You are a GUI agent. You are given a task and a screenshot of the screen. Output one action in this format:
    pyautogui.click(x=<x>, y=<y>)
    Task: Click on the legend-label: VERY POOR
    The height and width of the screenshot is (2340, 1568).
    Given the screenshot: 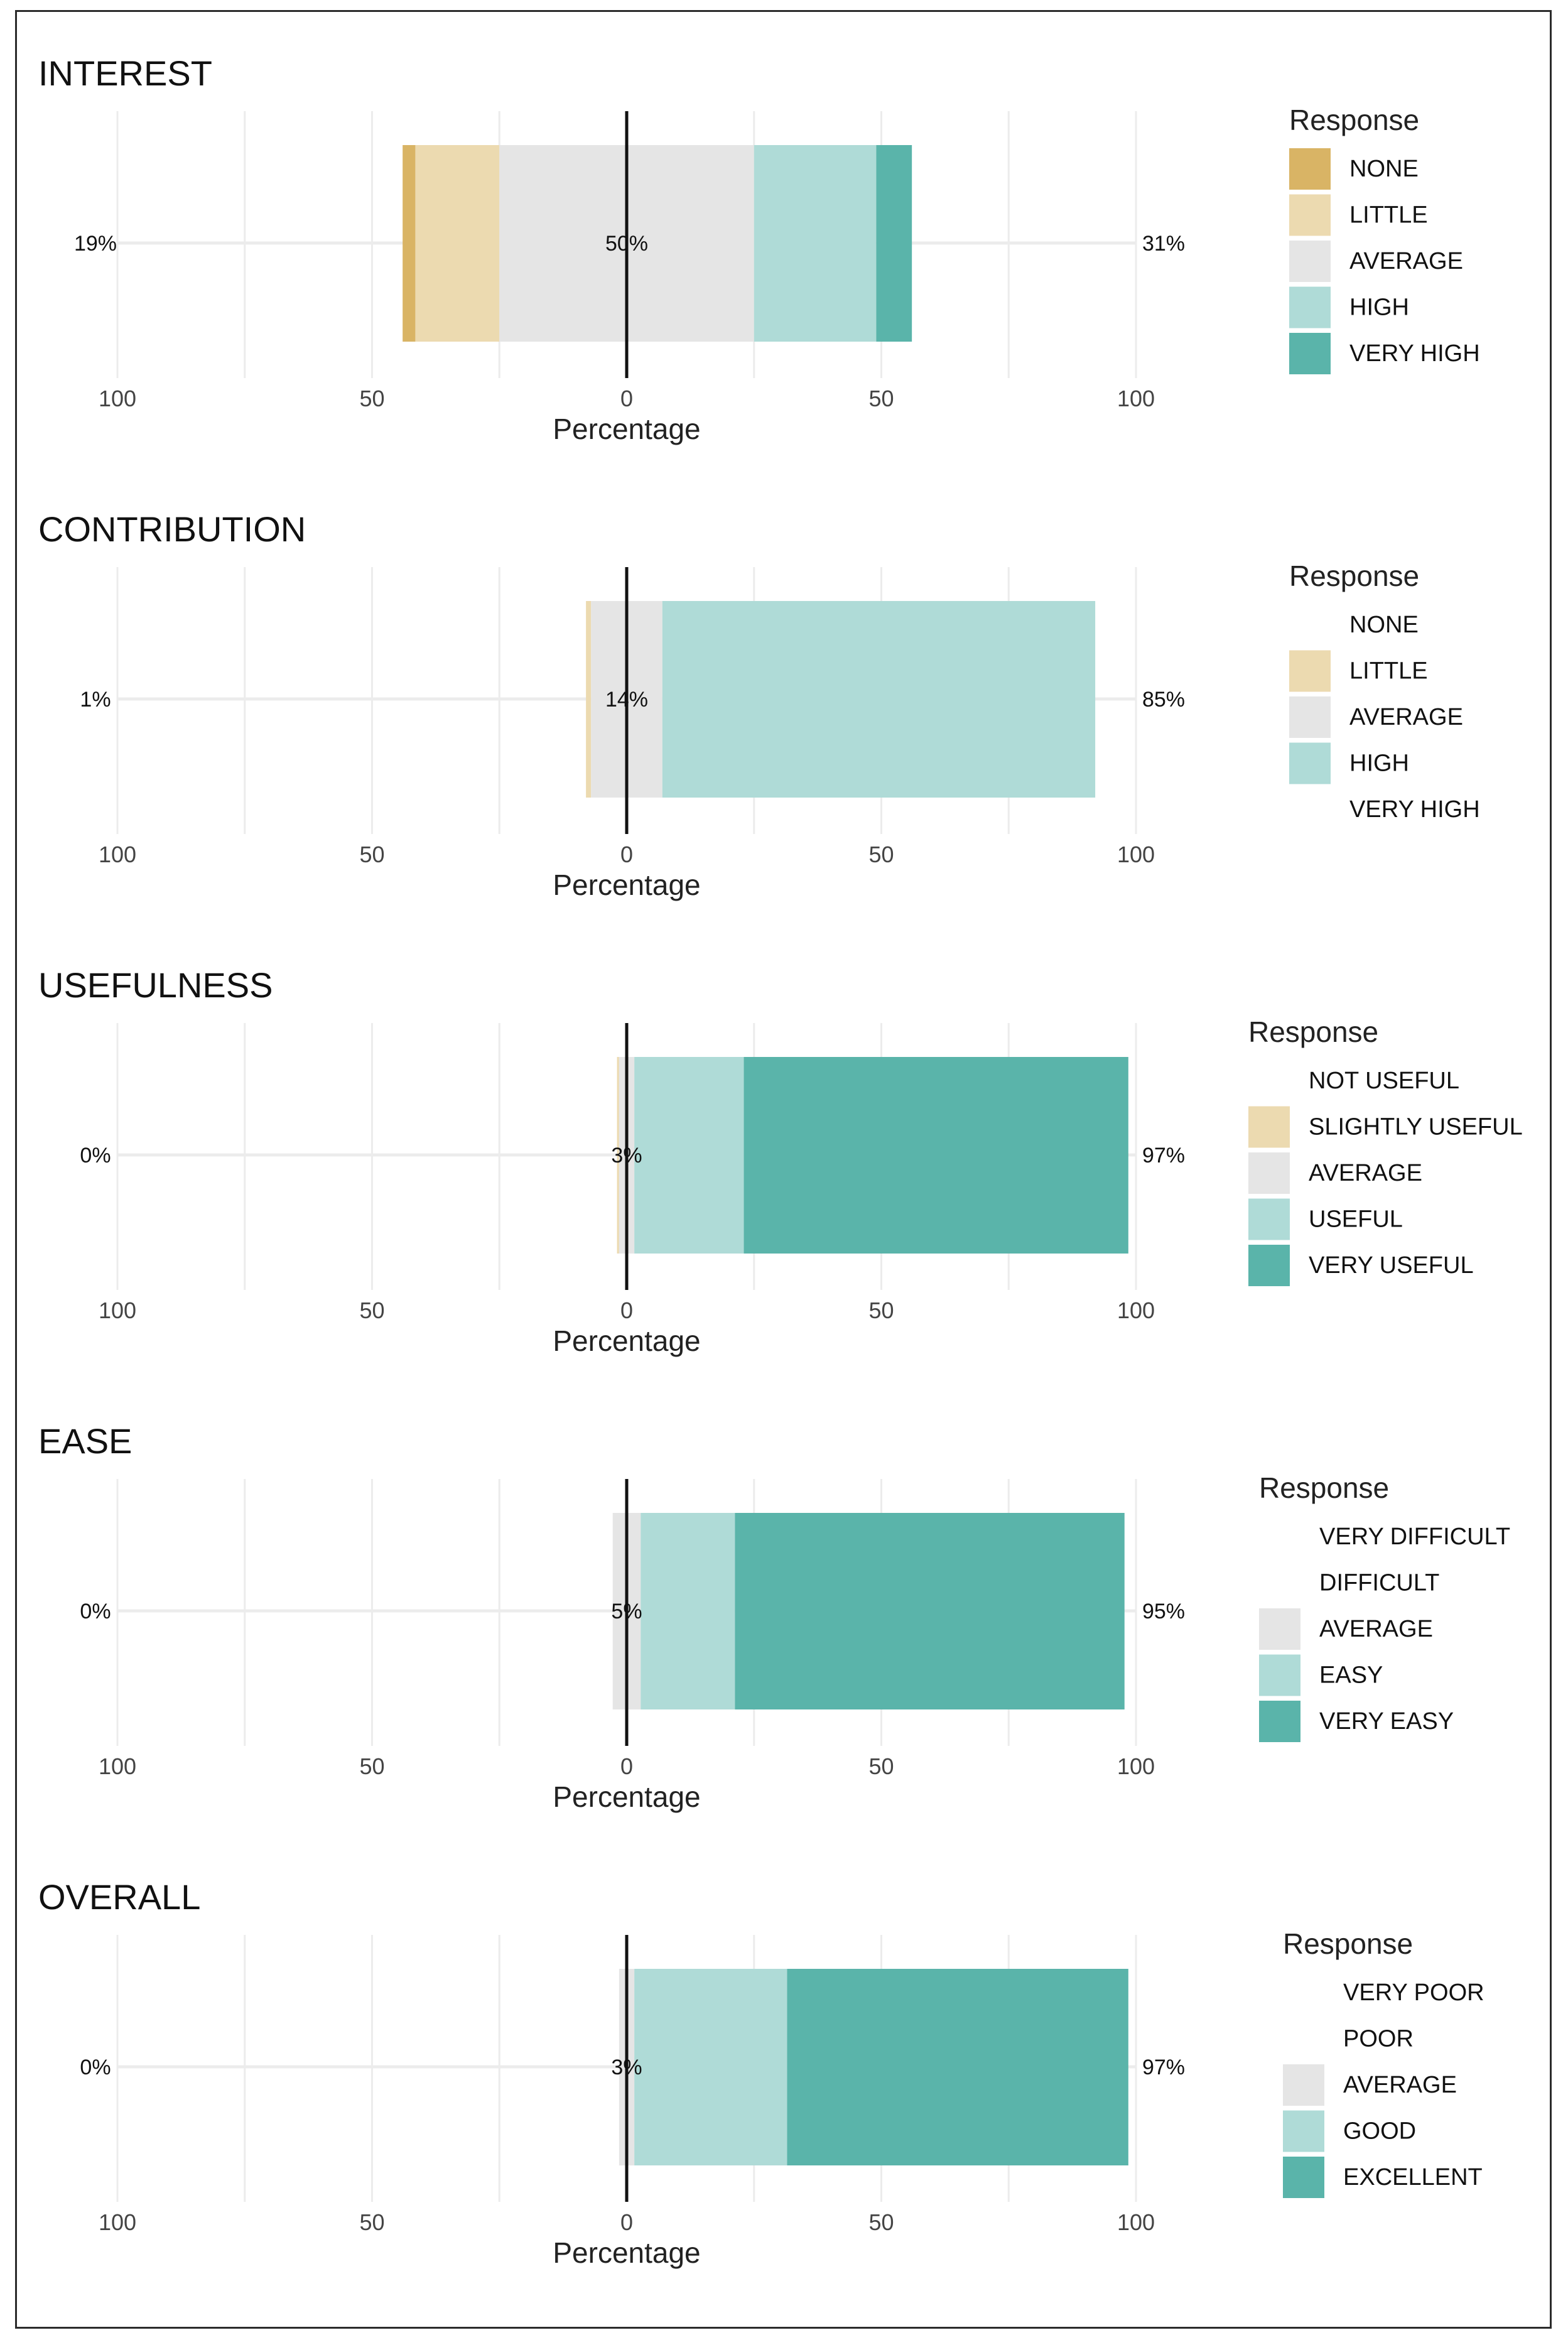 What is the action you would take?
    pyautogui.click(x=1413, y=1993)
    